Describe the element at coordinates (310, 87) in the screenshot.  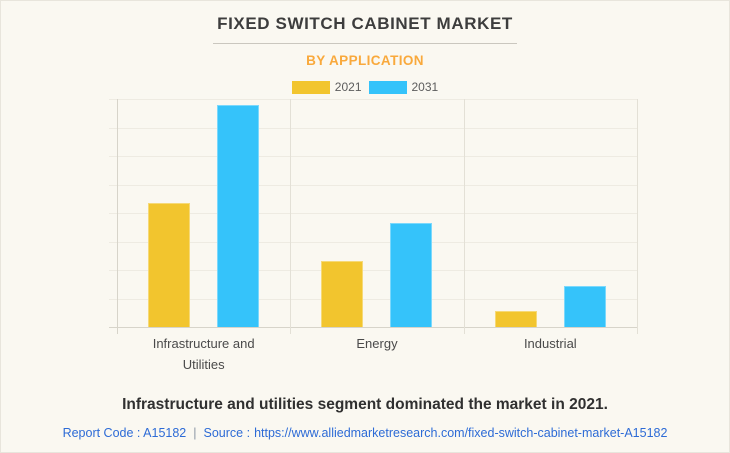
I see `legend-swatch-2021` at that location.